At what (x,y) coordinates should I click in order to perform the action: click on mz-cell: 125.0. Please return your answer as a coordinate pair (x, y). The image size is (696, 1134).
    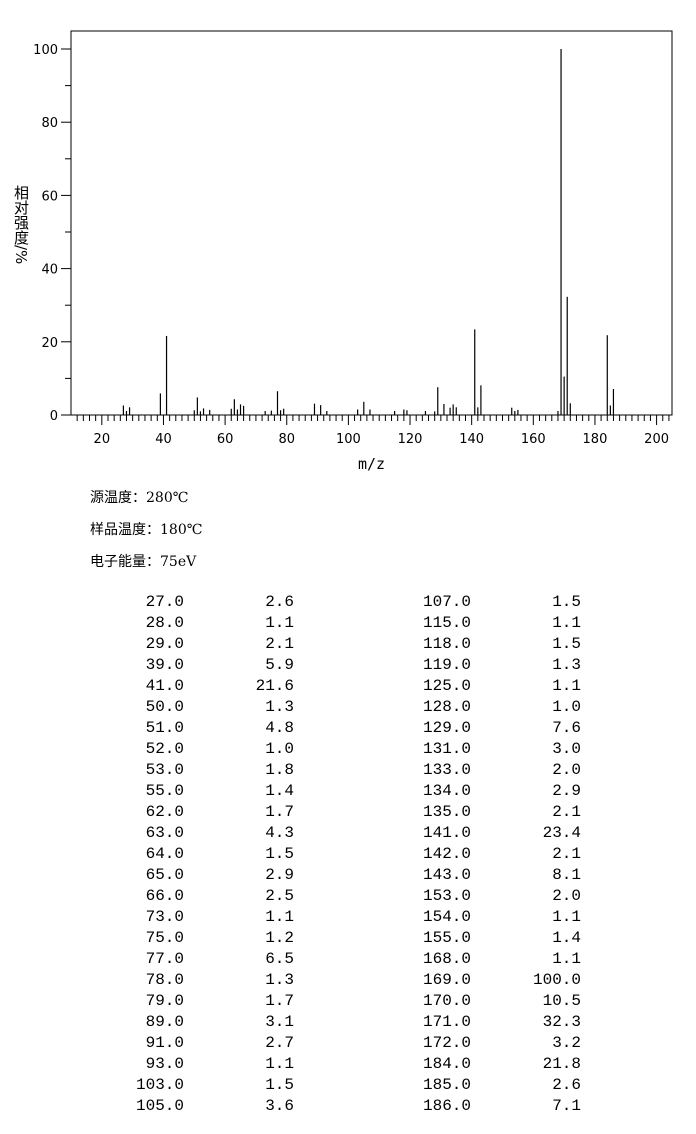
    Looking at the image, I should click on (446, 686).